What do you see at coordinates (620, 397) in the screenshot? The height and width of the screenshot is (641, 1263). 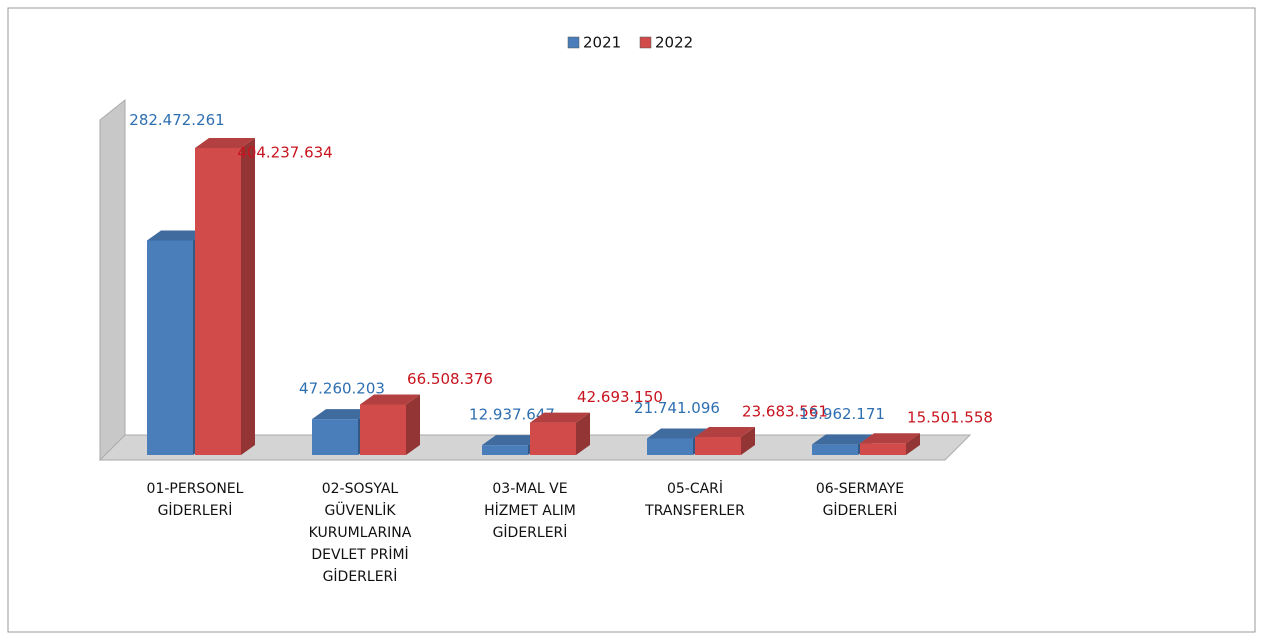 I see `data-label: 42.693.150` at bounding box center [620, 397].